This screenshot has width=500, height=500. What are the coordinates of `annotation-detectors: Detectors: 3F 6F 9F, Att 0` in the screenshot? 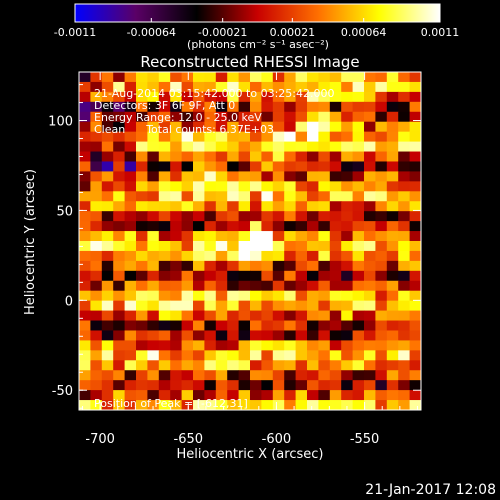 It's located at (164, 105).